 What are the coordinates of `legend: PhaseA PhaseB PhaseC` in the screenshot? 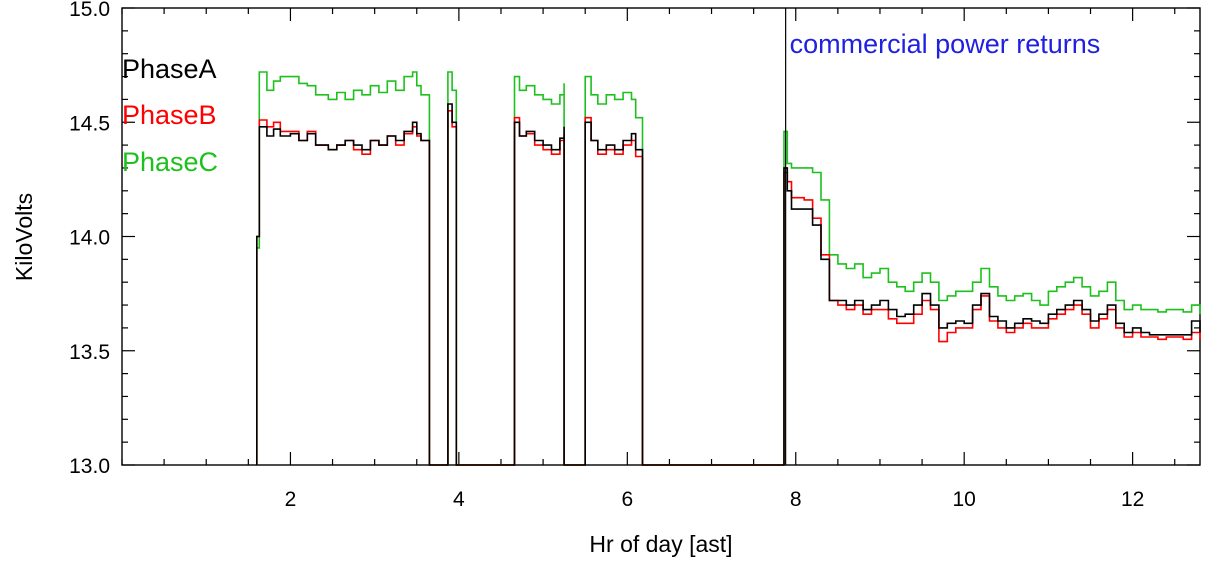 It's located at (170, 115).